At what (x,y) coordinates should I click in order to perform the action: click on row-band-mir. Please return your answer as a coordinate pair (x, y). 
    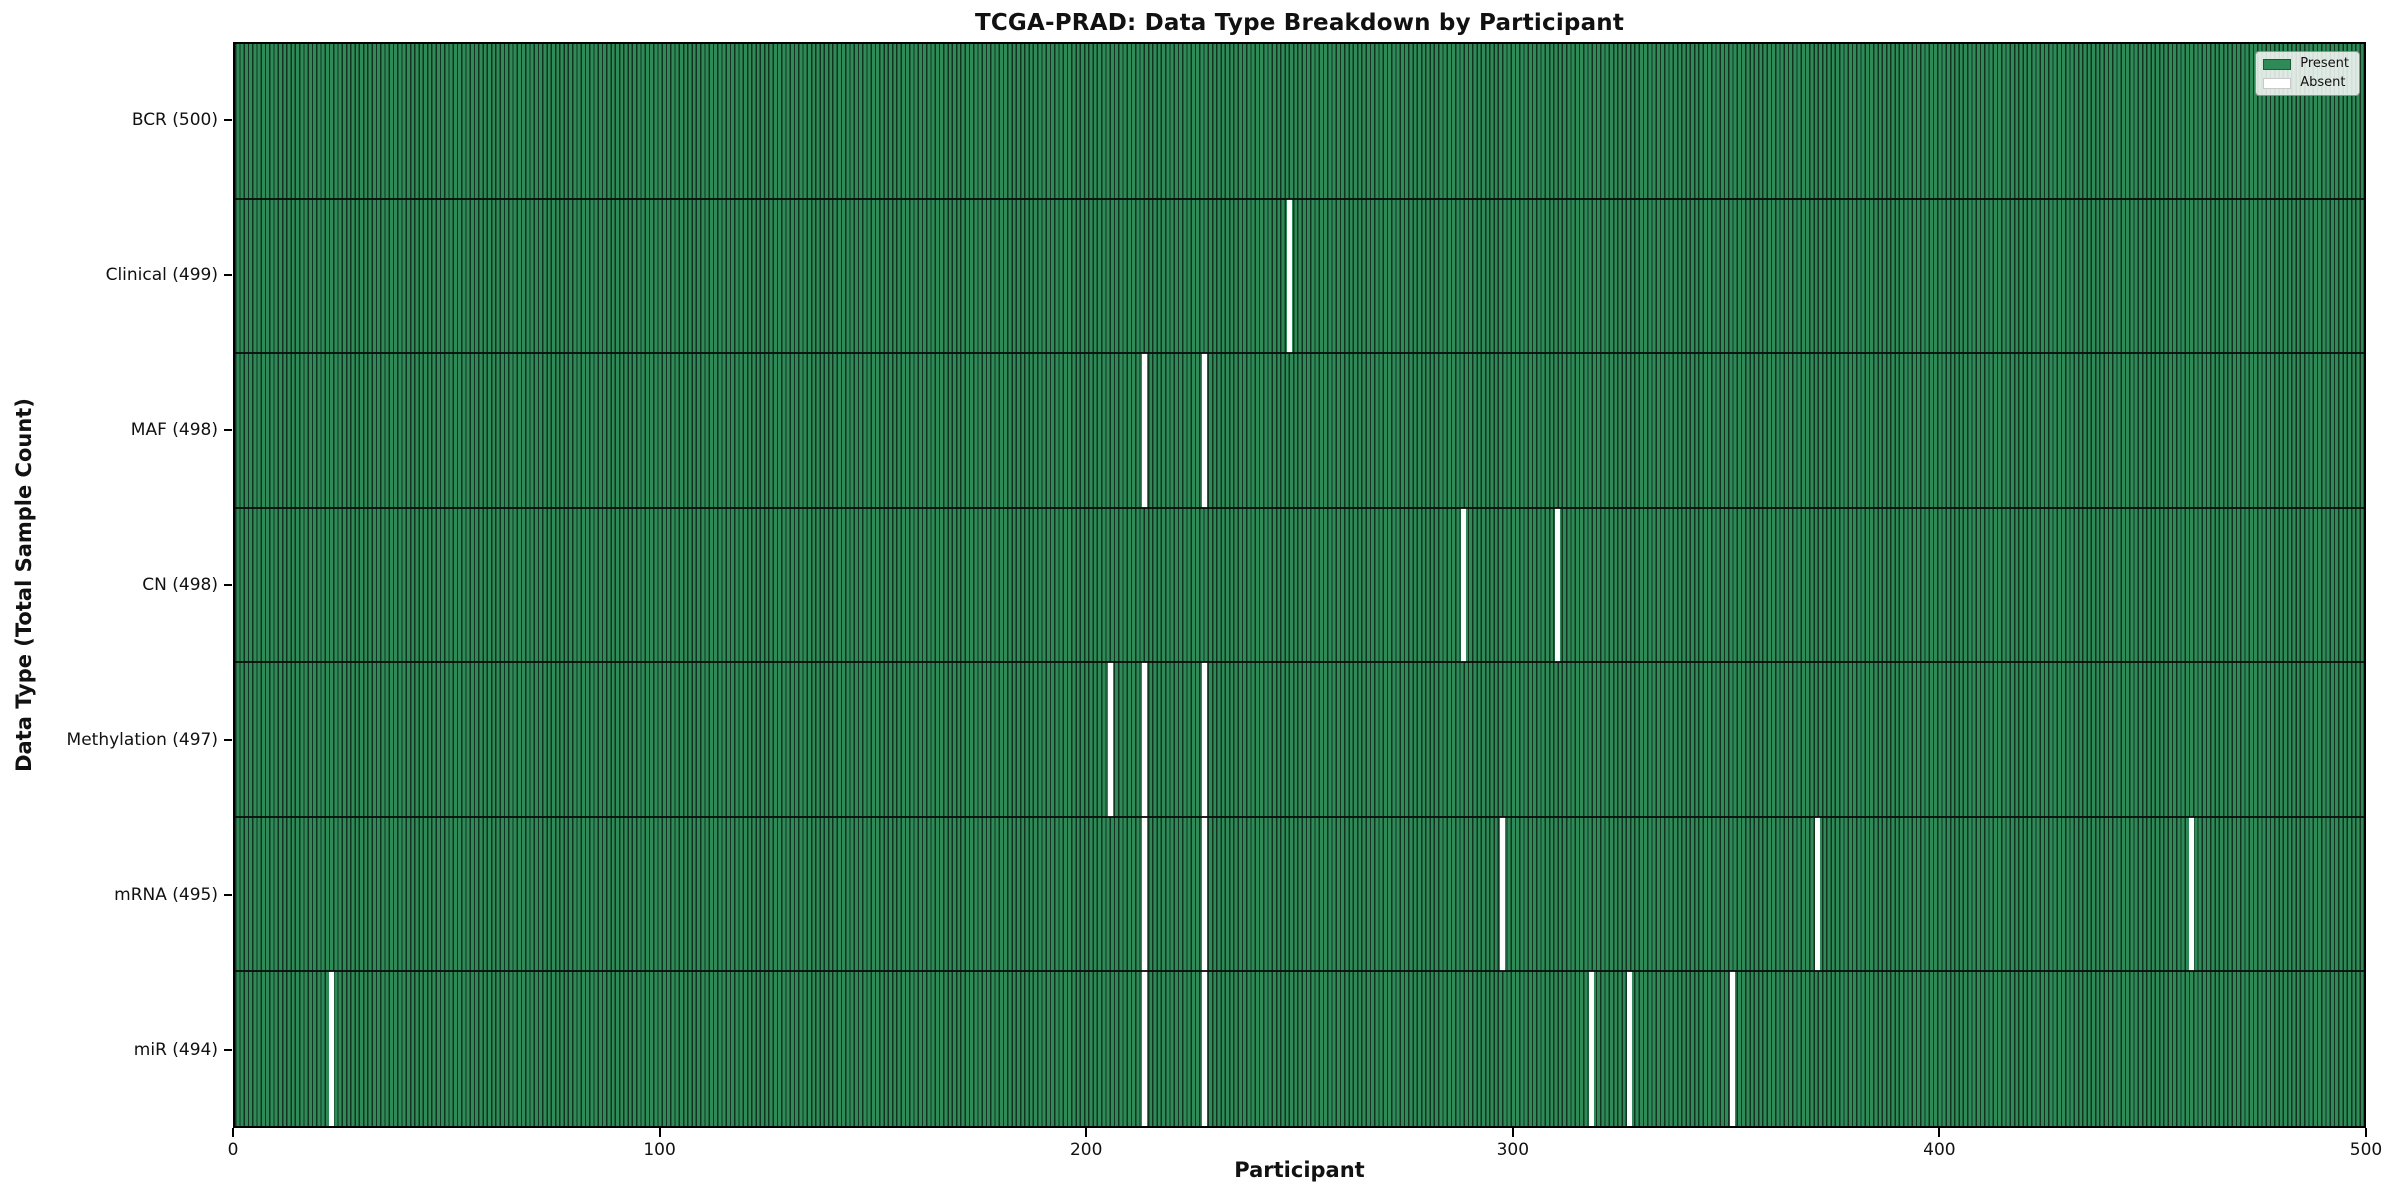
    Looking at the image, I should click on (1299, 1048).